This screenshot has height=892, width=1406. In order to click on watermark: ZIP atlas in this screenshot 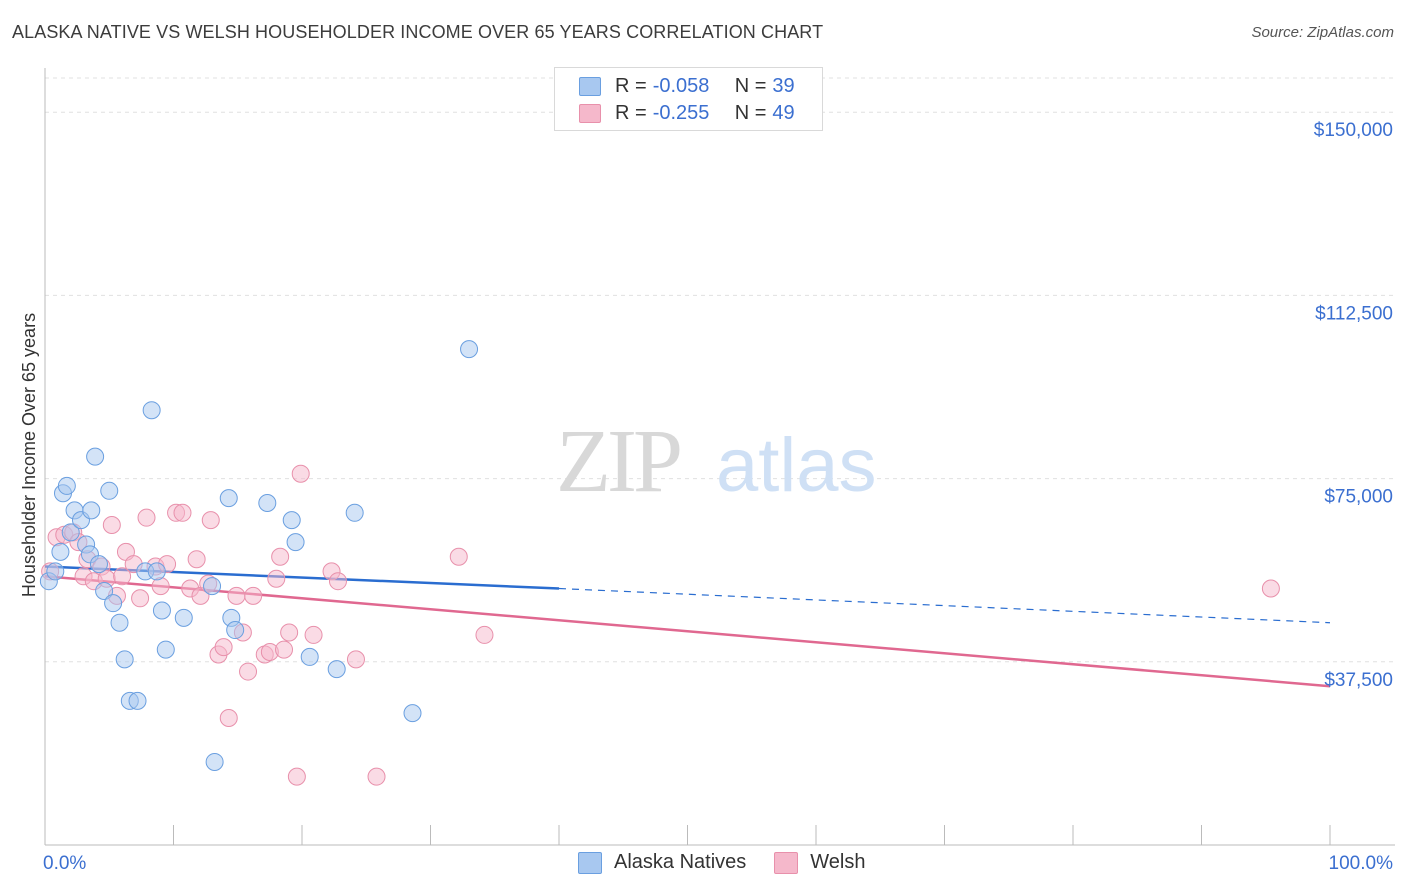, I will do `click(716, 461)`.